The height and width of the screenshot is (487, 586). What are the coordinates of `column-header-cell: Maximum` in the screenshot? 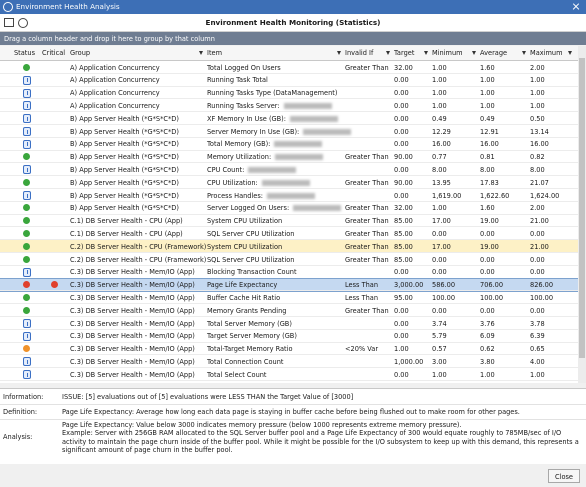 It's located at (546, 53).